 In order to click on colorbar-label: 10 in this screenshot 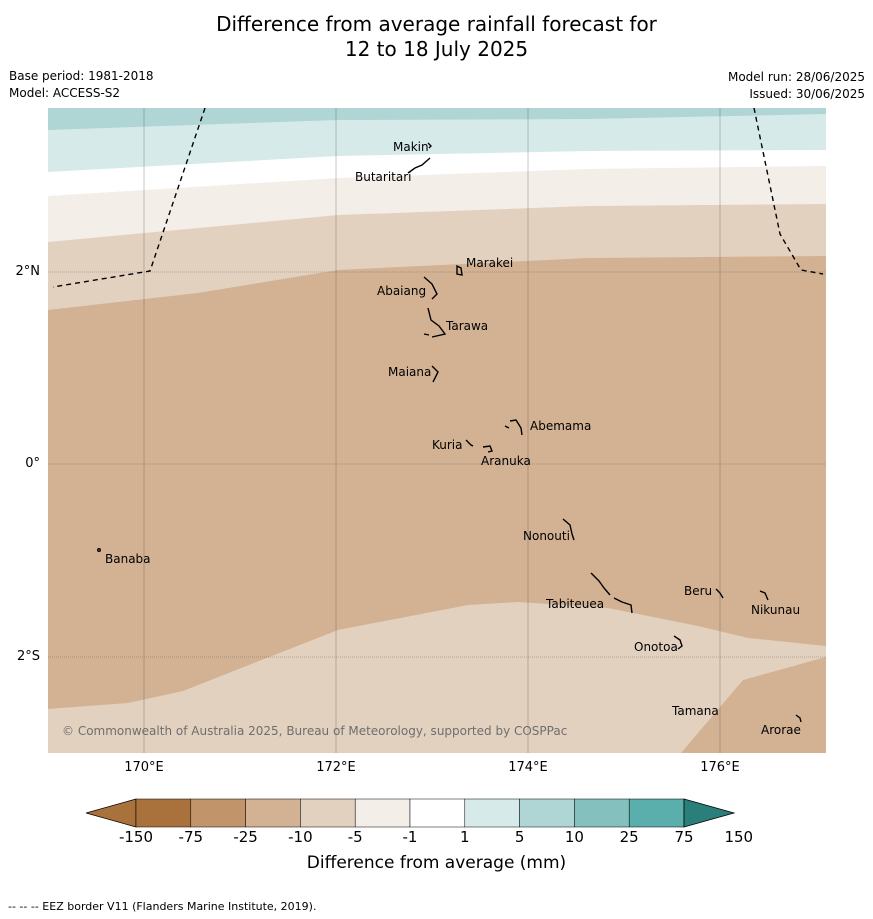, I will do `click(574, 837)`.